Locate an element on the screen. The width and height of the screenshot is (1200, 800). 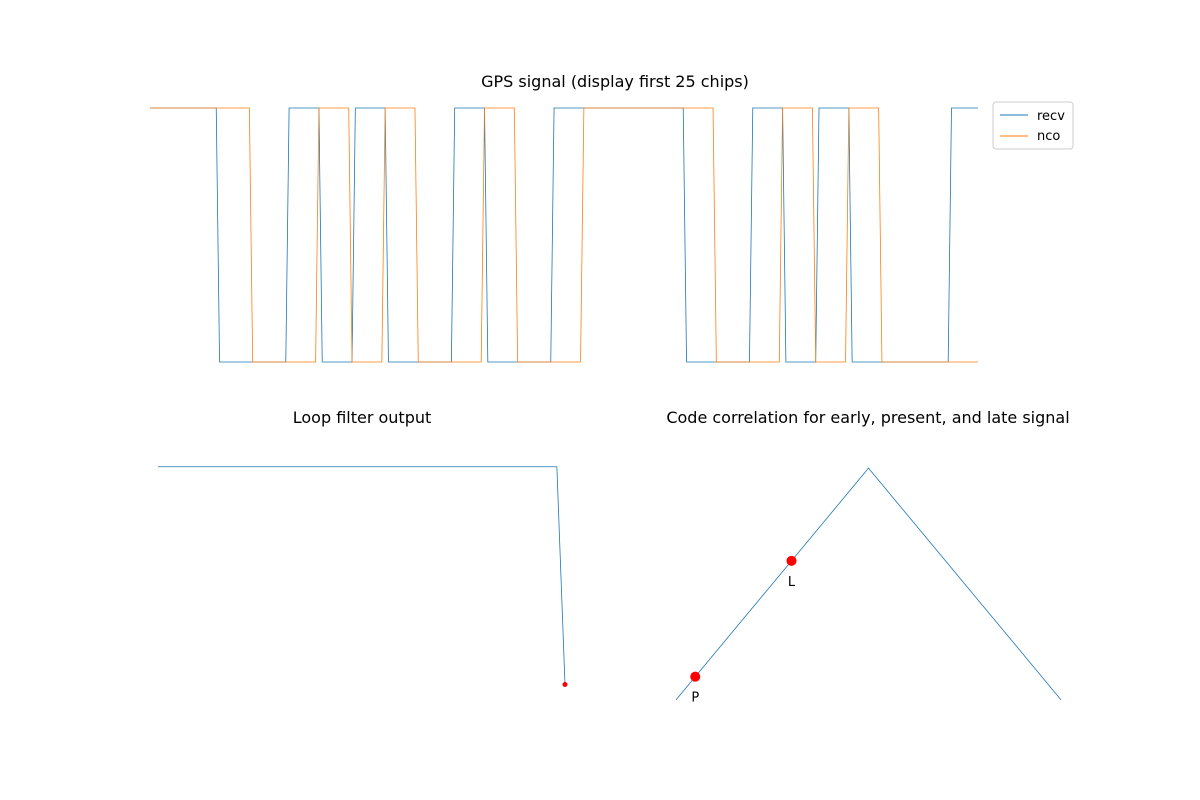
loop-filter-marker-0-point is located at coordinates (565, 684).